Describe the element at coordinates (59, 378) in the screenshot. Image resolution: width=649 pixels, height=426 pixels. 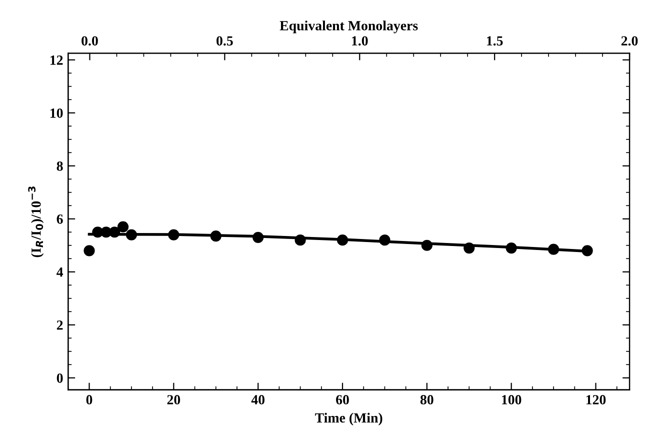
I see `y-tick-label: 0` at that location.